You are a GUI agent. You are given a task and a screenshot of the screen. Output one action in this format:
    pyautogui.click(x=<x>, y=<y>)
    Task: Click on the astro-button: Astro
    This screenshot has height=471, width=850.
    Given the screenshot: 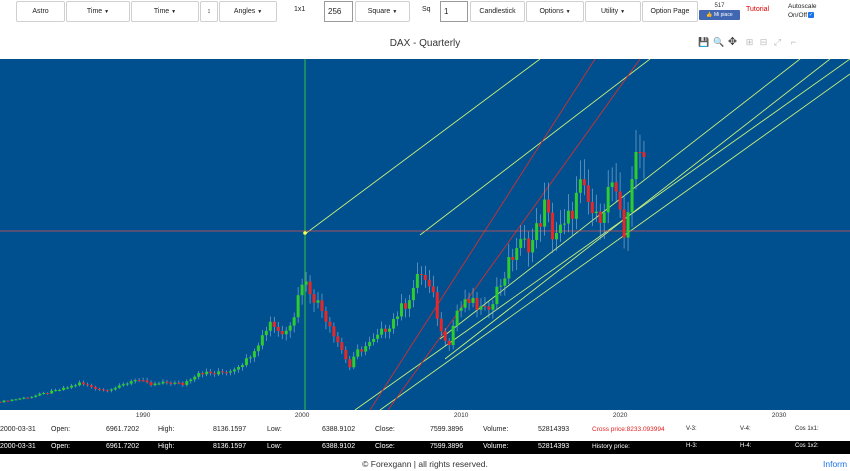 What is the action you would take?
    pyautogui.click(x=40, y=11)
    